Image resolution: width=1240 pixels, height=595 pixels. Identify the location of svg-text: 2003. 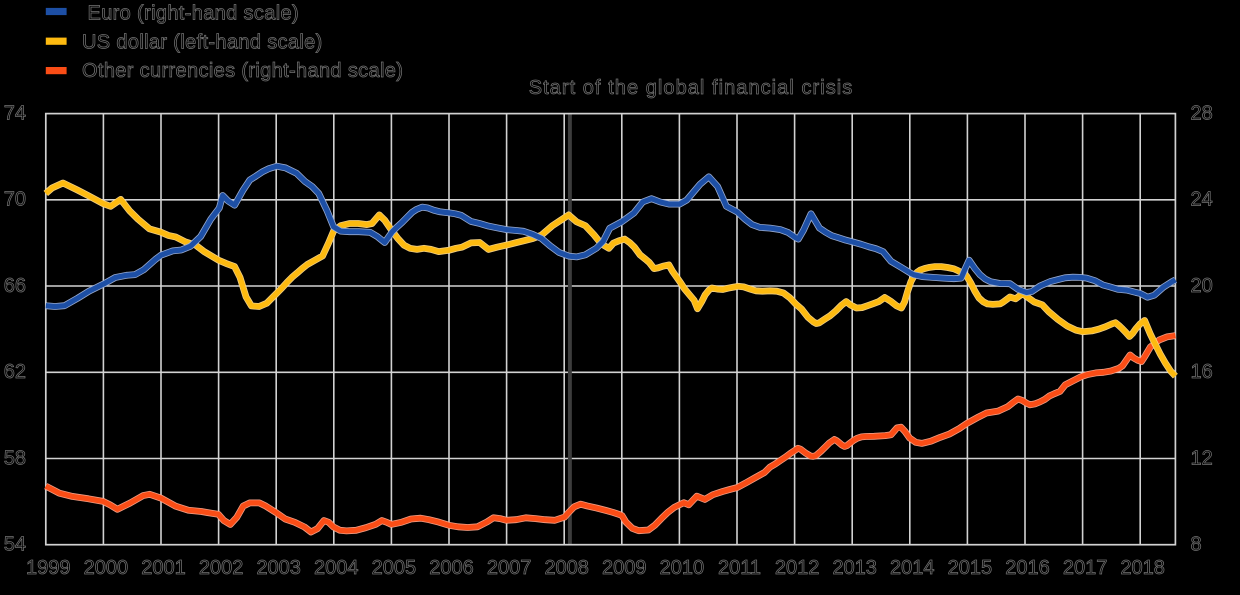
(278, 568).